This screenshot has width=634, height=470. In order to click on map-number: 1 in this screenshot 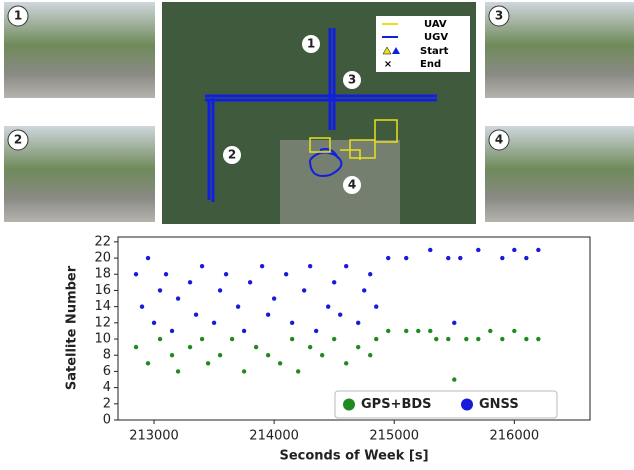, I will do `click(311, 44)`.